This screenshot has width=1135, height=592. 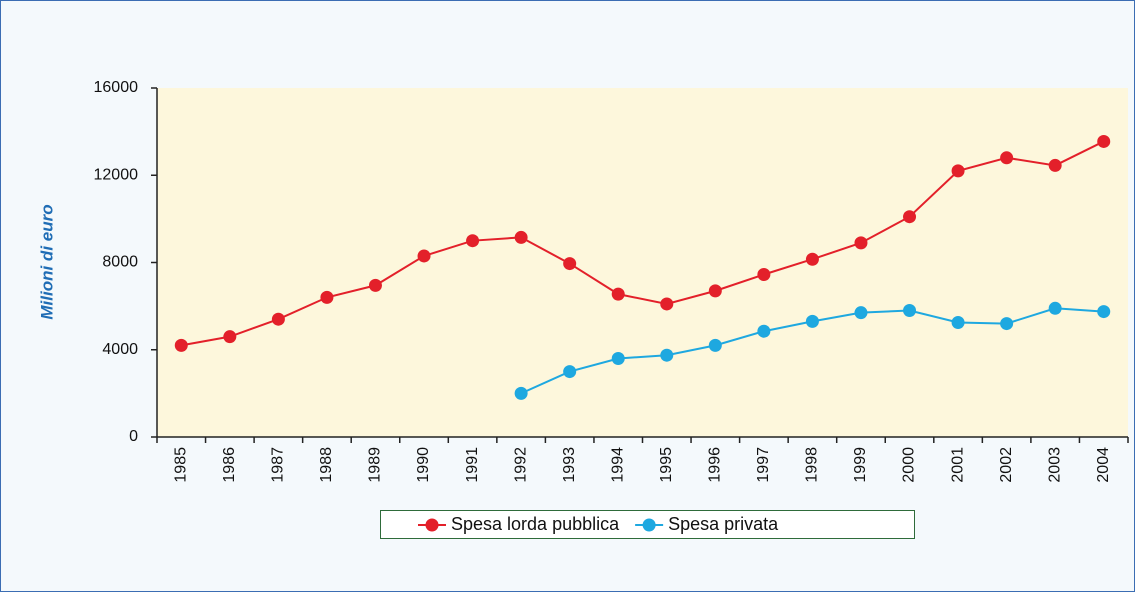 What do you see at coordinates (520, 465) in the screenshot?
I see `x-tick-label: 1992` at bounding box center [520, 465].